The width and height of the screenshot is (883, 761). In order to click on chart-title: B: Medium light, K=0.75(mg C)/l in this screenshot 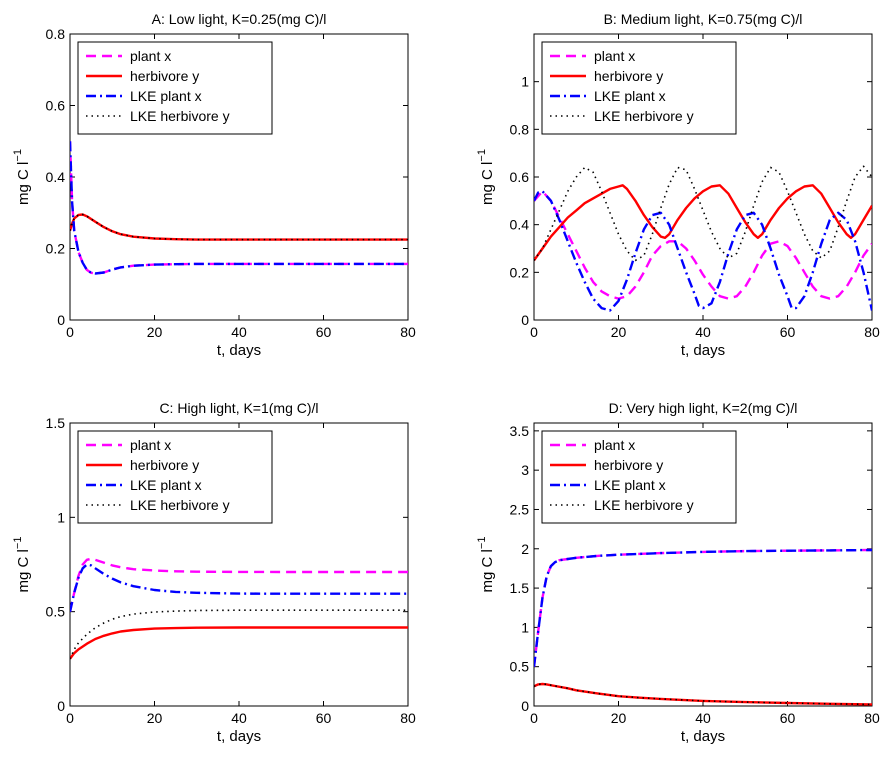, I will do `click(703, 19)`.